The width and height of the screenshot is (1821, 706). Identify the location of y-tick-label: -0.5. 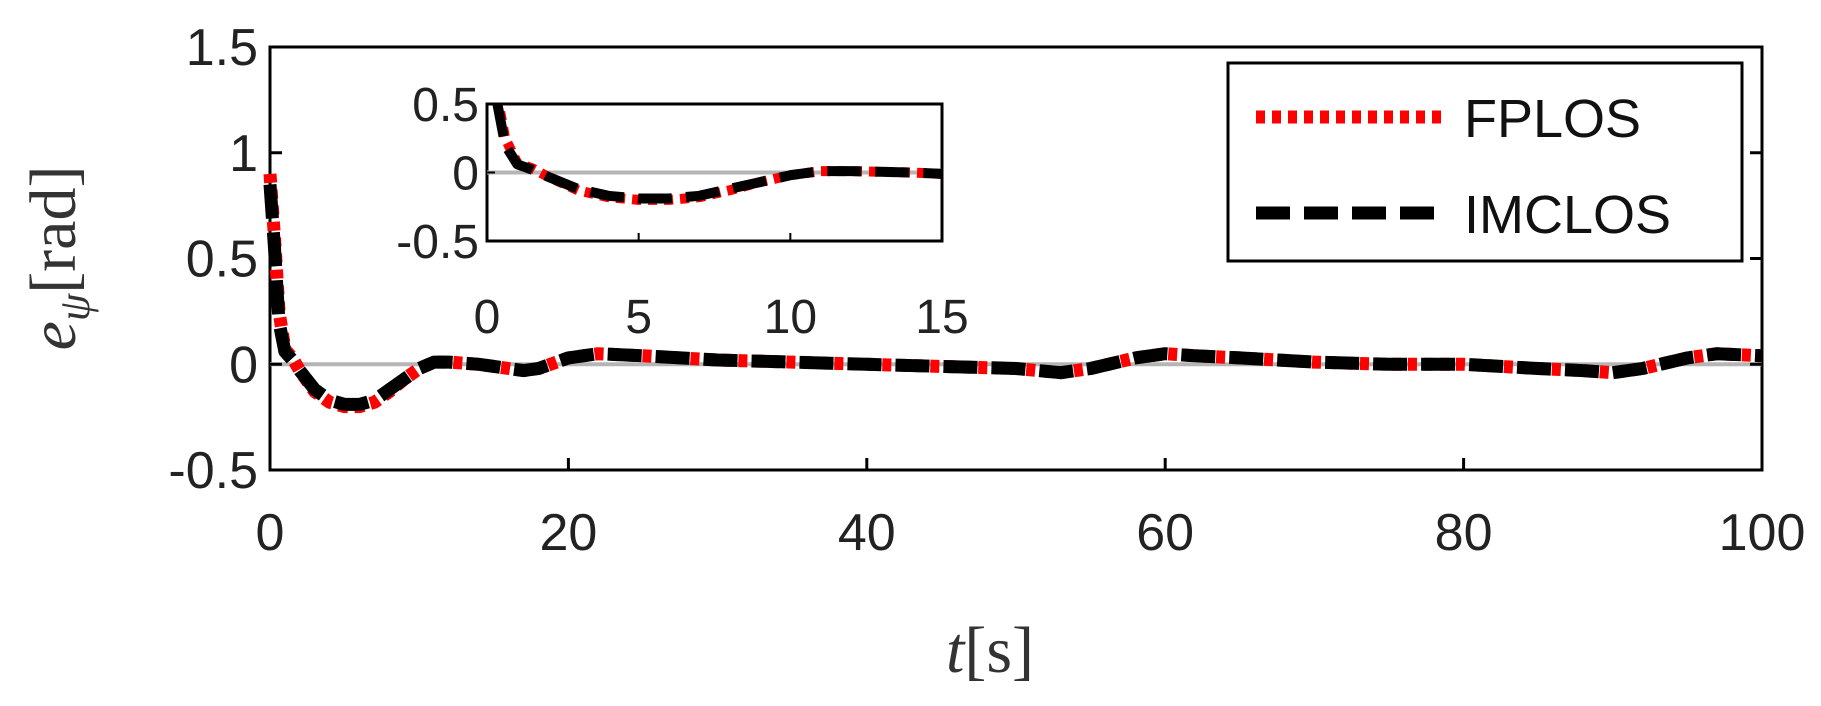
(213, 471).